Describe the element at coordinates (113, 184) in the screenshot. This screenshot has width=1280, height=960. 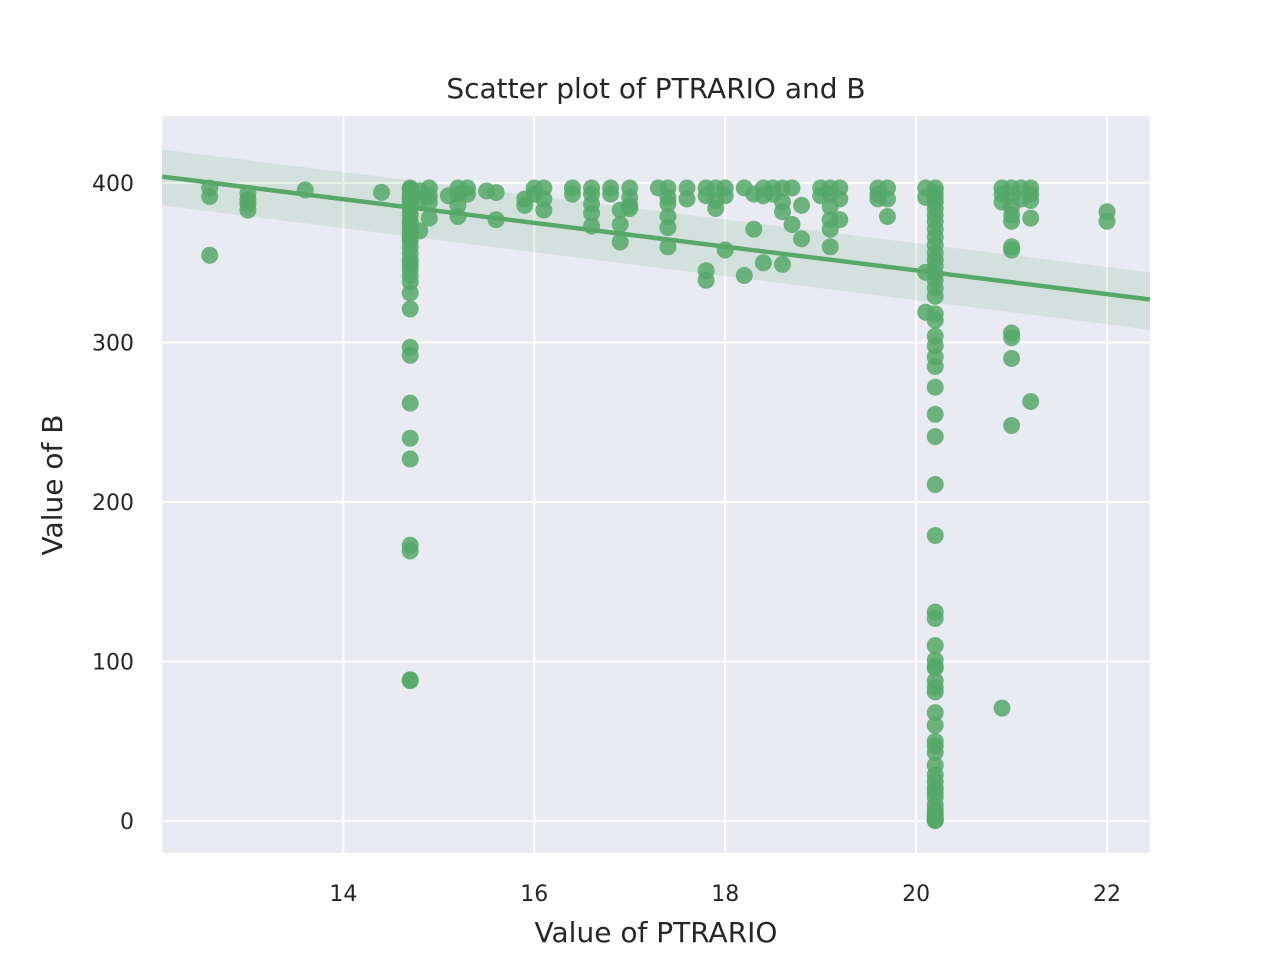
I see `y-tick-label: 400` at that location.